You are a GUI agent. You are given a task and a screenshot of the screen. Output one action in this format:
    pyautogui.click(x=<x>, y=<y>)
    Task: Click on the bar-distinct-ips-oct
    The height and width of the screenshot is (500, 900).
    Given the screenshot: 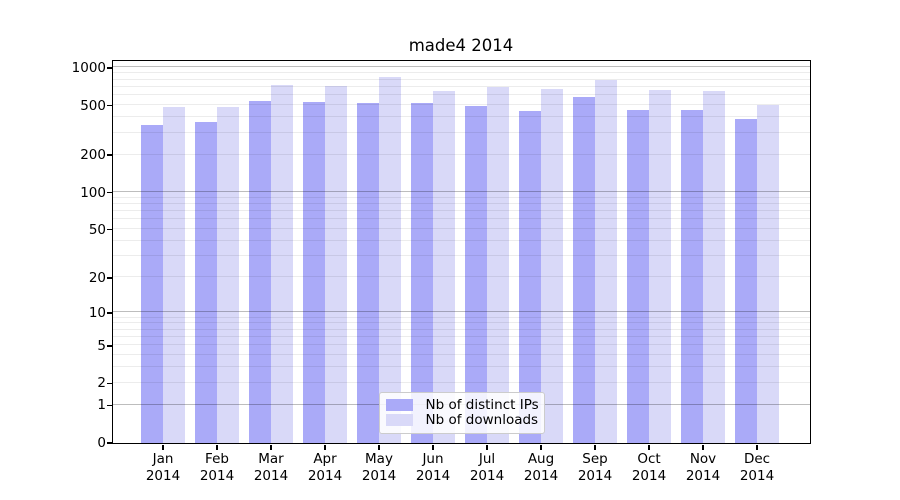 What is the action you would take?
    pyautogui.click(x=637, y=276)
    